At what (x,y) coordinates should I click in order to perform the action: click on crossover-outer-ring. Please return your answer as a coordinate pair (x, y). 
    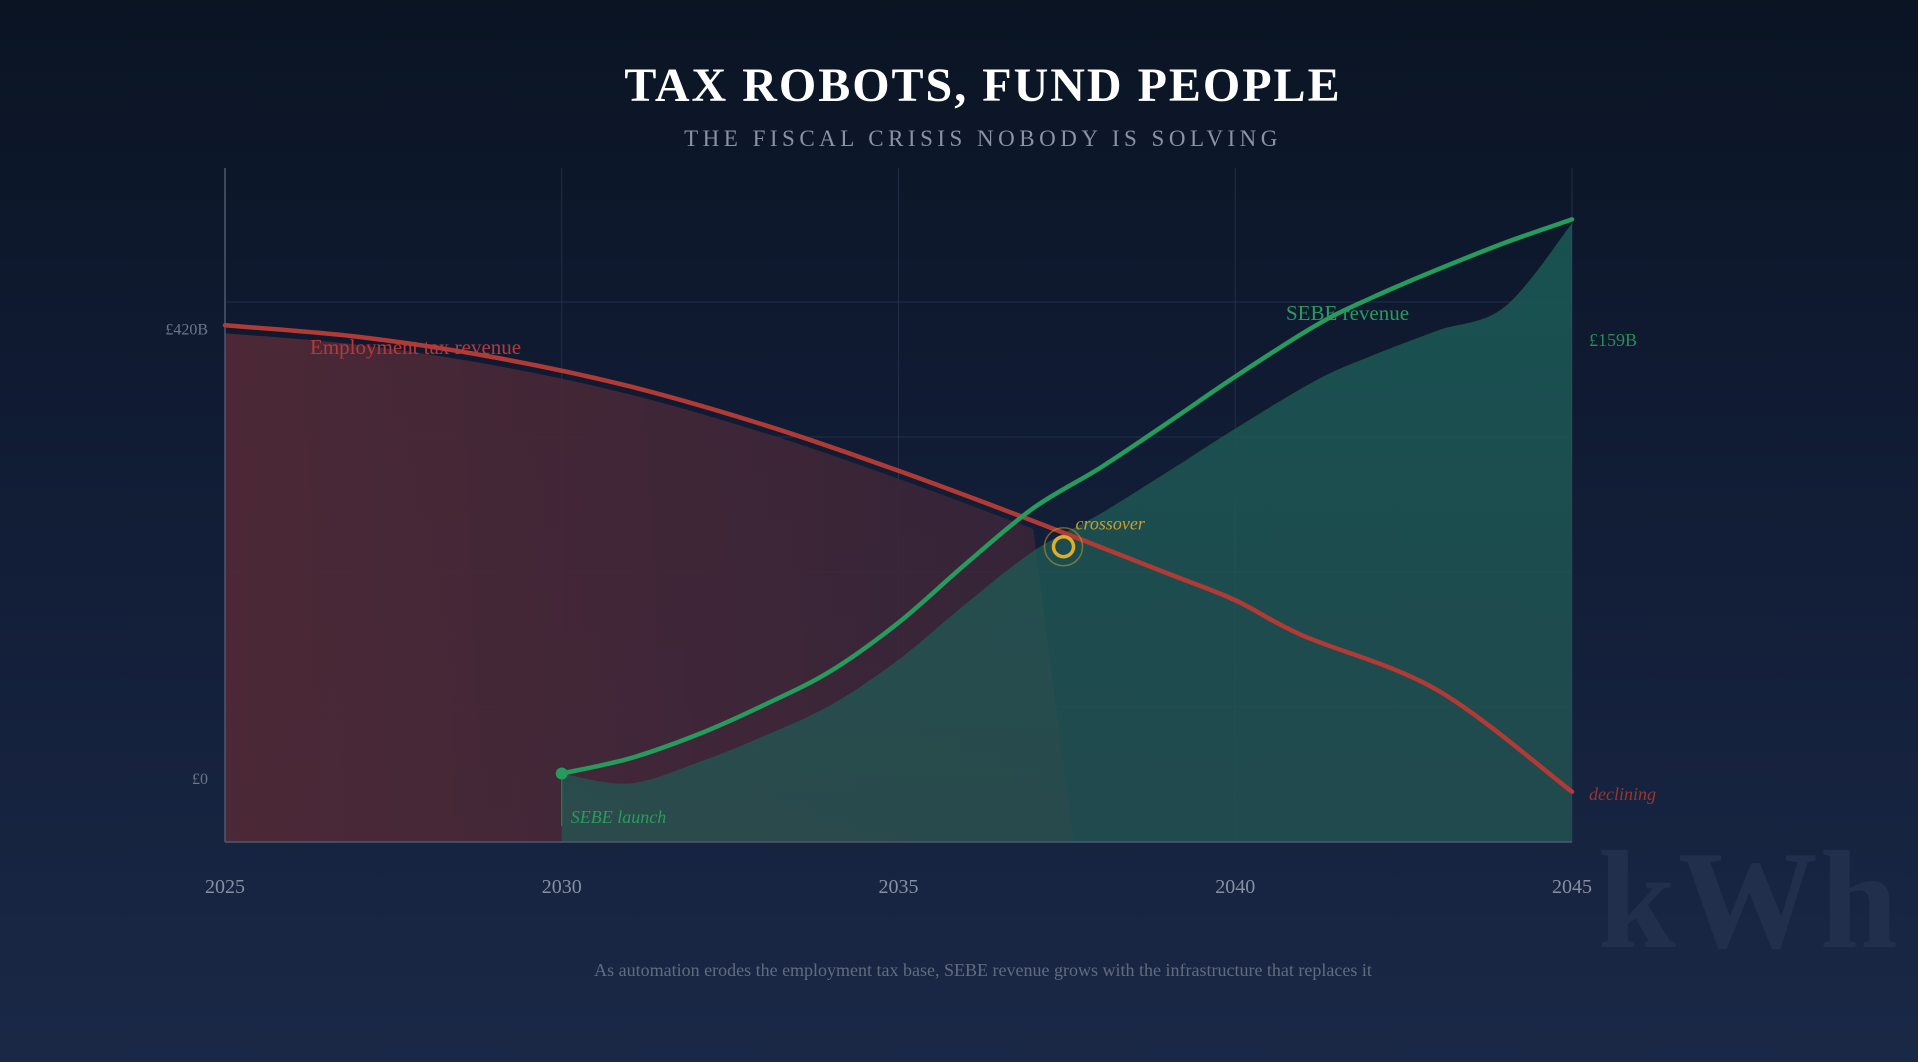
    Looking at the image, I should click on (1063, 546).